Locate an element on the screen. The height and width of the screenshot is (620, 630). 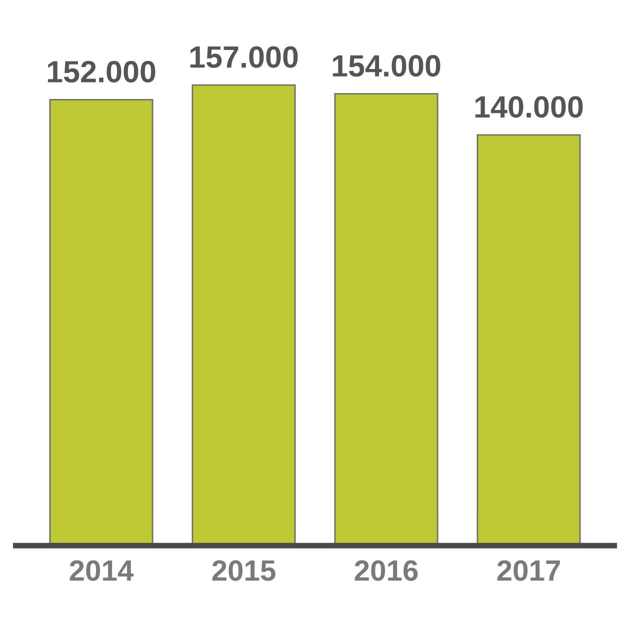
data-label: 140.000 is located at coordinates (529, 107).